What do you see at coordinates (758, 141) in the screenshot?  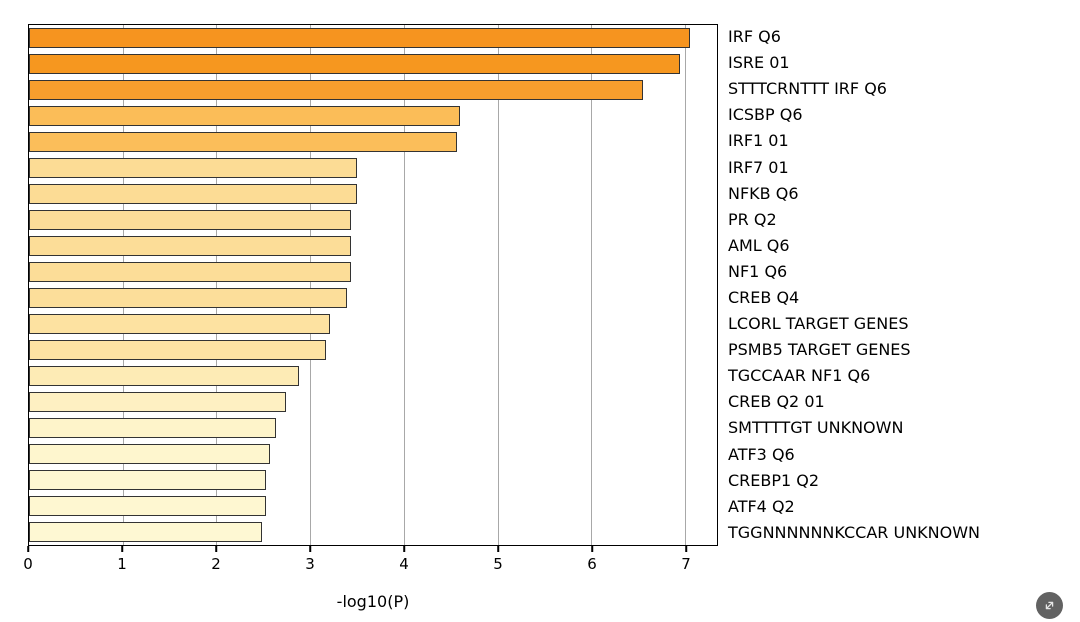 I see `category-label: IRF1 01` at bounding box center [758, 141].